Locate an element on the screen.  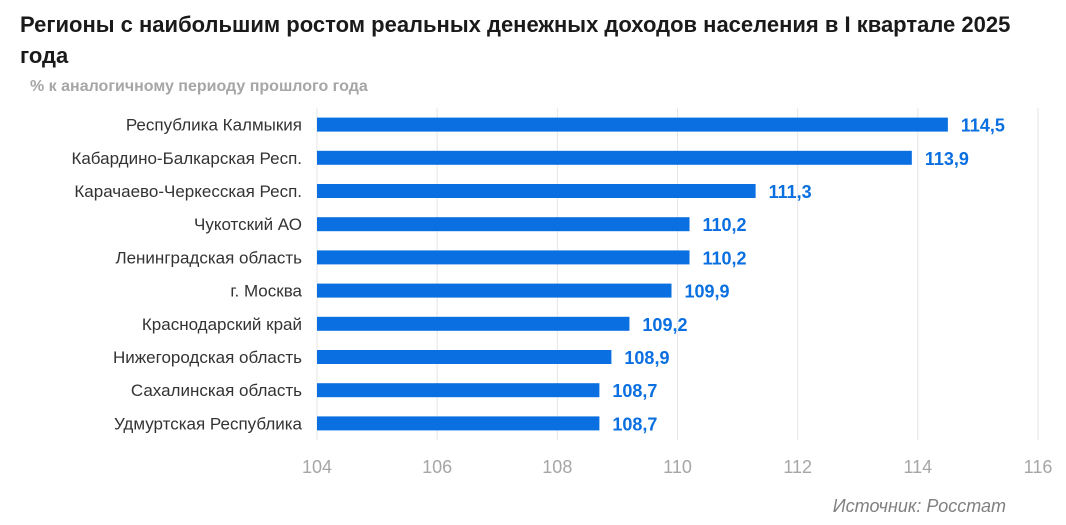
category-label: Нижегородская область is located at coordinates (207, 357).